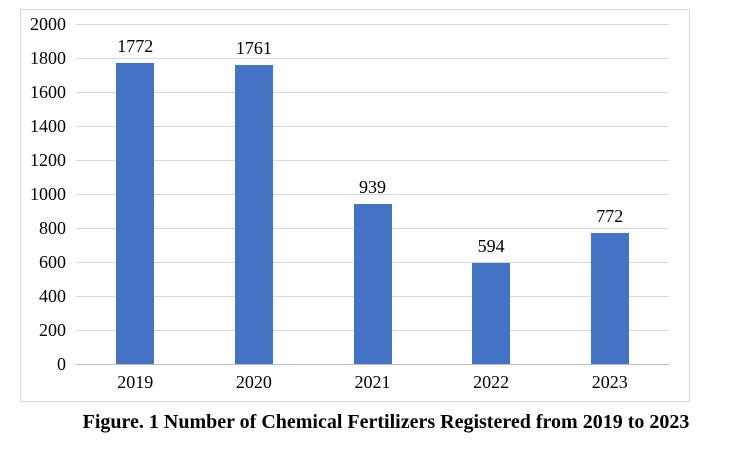  Describe the element at coordinates (253, 382) in the screenshot. I see `x-tick-label: 2020` at that location.